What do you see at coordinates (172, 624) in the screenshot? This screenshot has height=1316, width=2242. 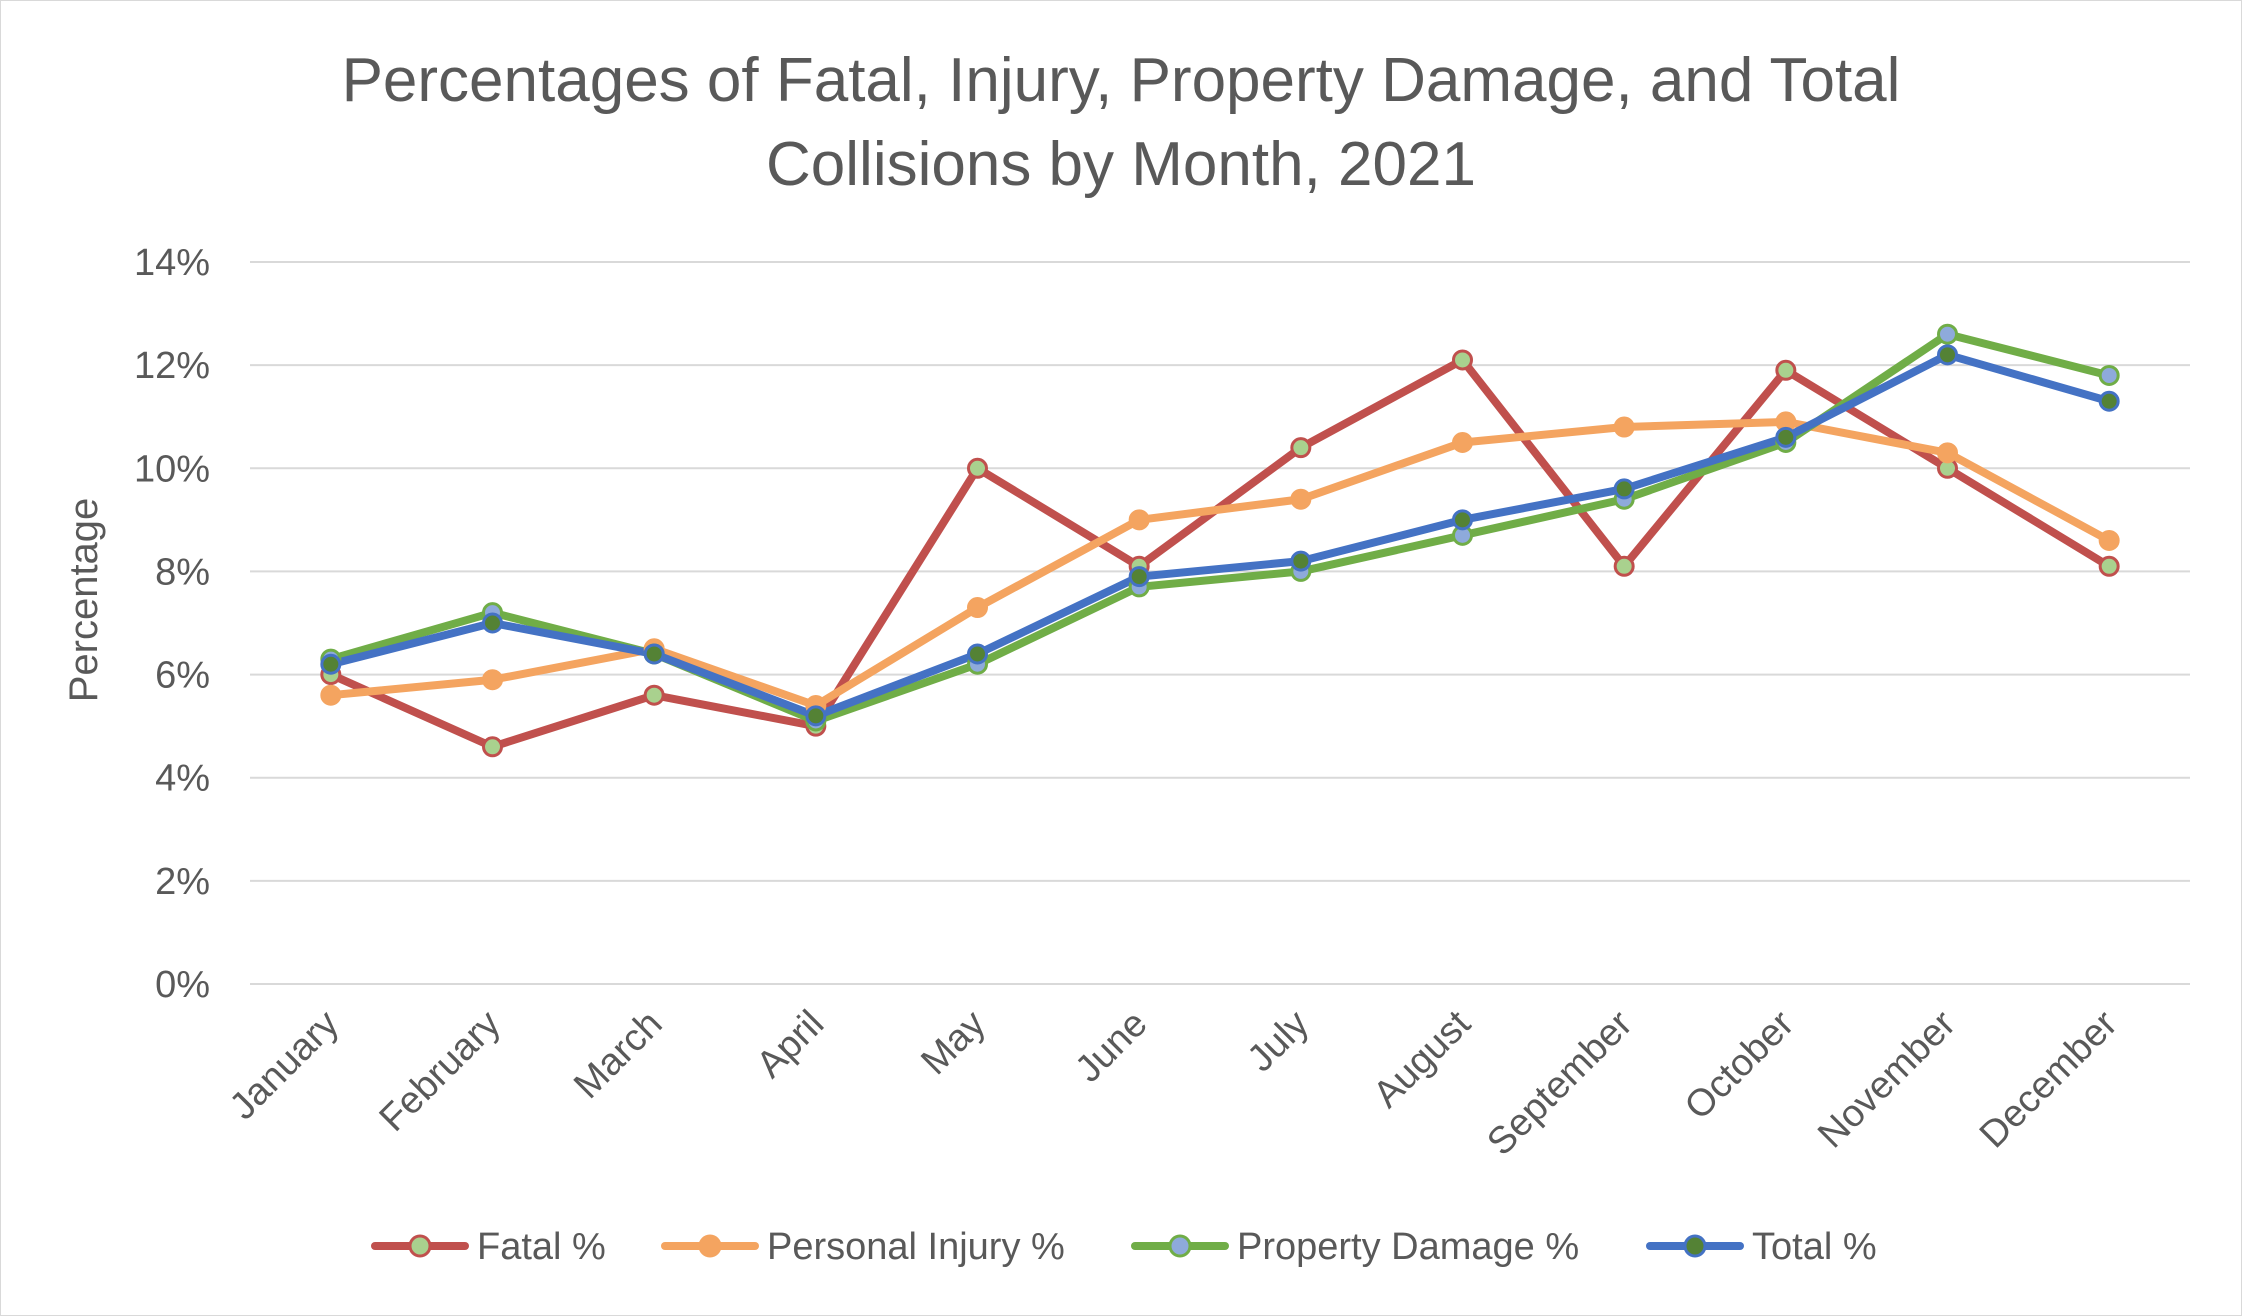 I see `y-axis-ticks: 0% 2% 4% 6% 8% 10% 12% 14%` at bounding box center [172, 624].